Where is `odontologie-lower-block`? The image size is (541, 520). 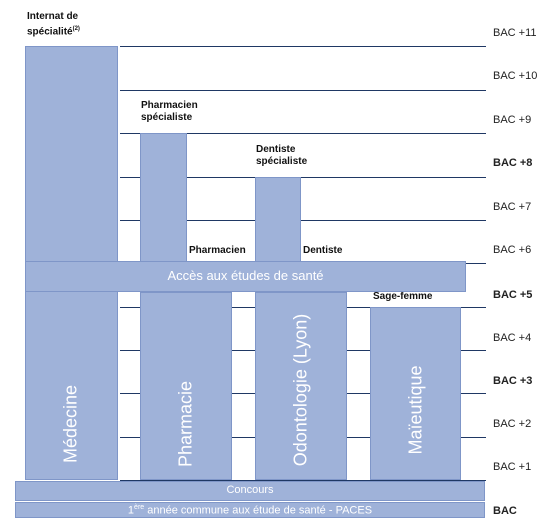
odontologie-lower-block is located at coordinates (301, 386).